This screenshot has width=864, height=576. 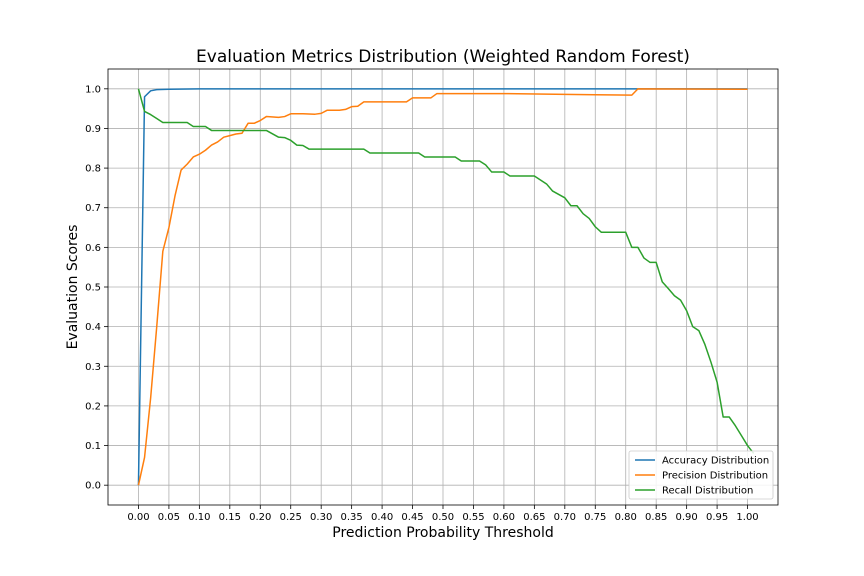 I want to click on y-tick-label: 0.0, so click(x=93, y=486).